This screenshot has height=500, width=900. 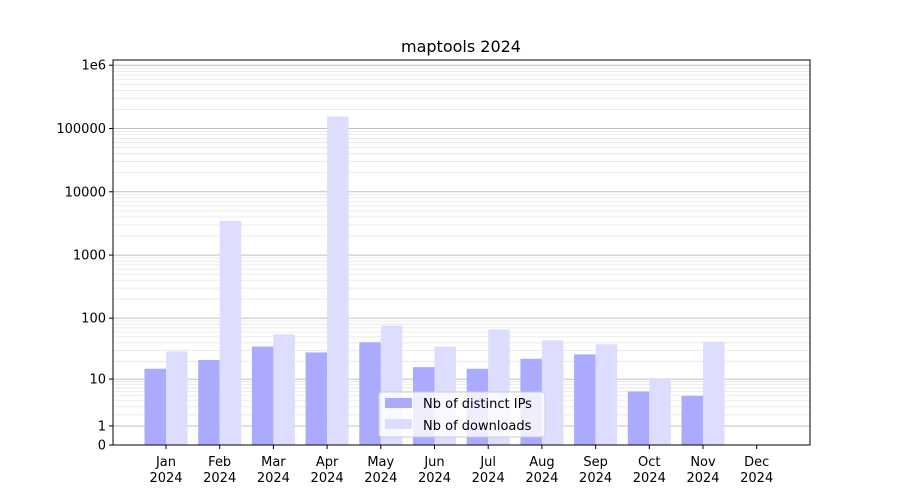 I want to click on chart-title: maptools 2024, so click(x=461, y=46).